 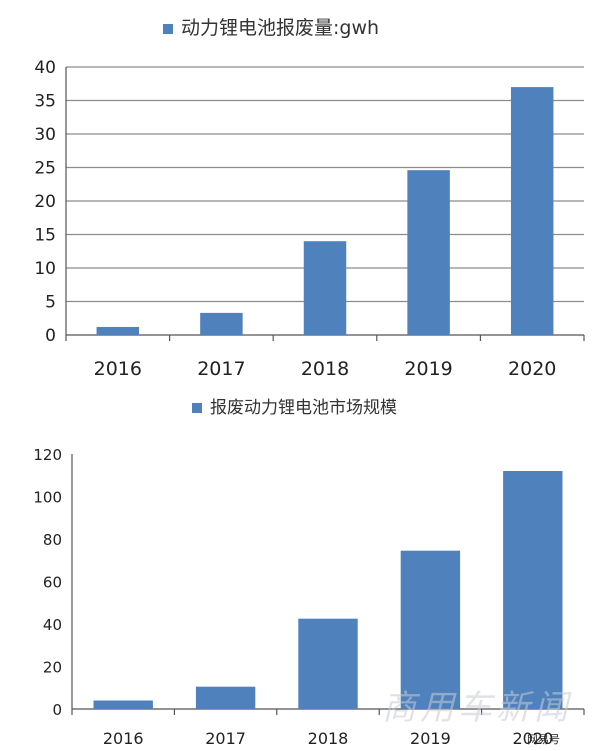 I want to click on watermark-sub: 网易号, so click(x=543, y=739).